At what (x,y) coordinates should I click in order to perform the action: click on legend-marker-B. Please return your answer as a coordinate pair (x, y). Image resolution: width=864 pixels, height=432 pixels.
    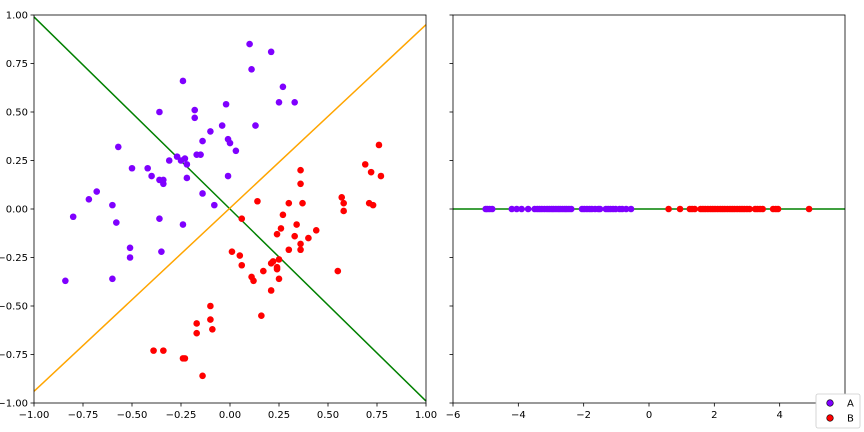
    Looking at the image, I should click on (830, 418).